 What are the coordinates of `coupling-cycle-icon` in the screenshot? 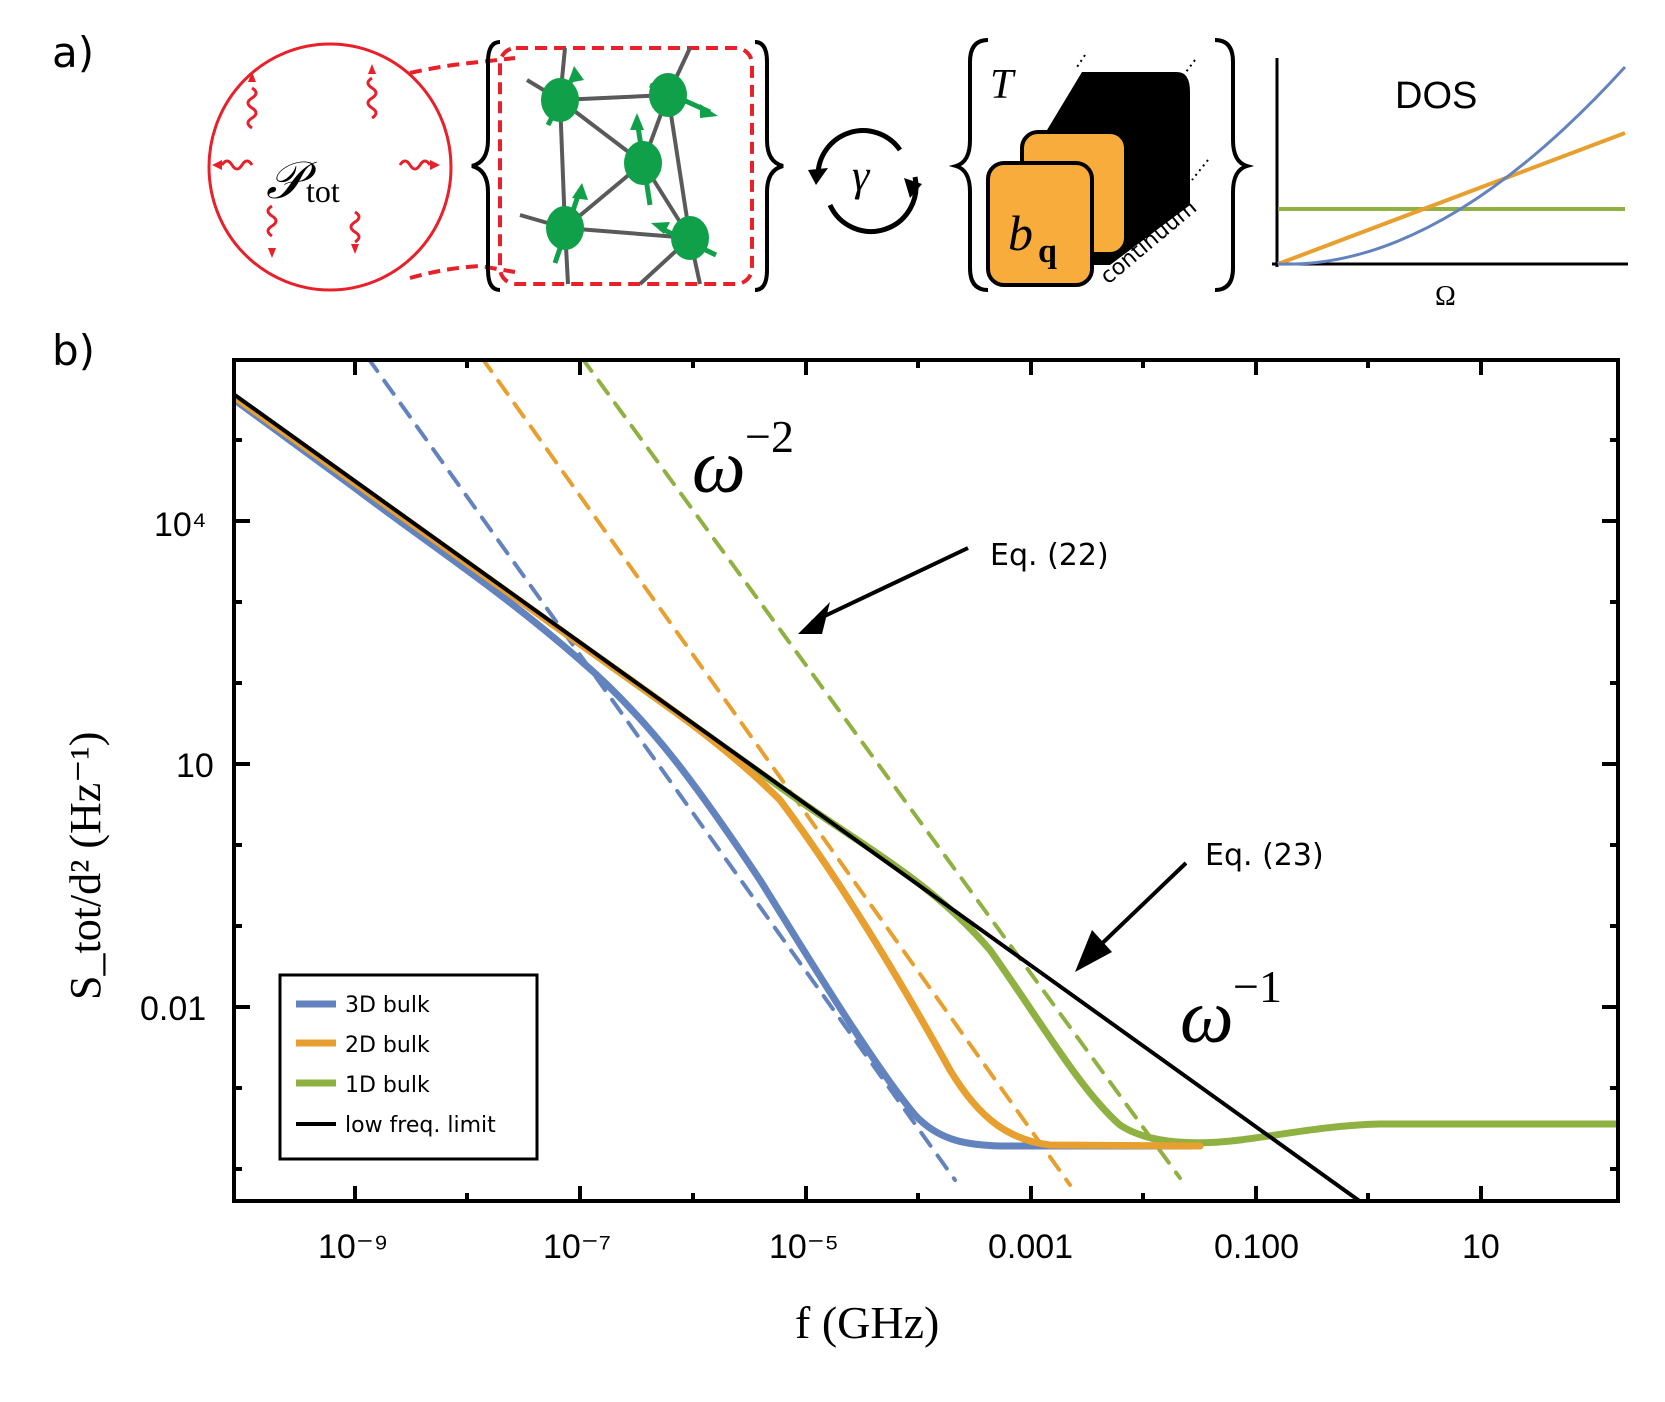 It's located at (867, 181).